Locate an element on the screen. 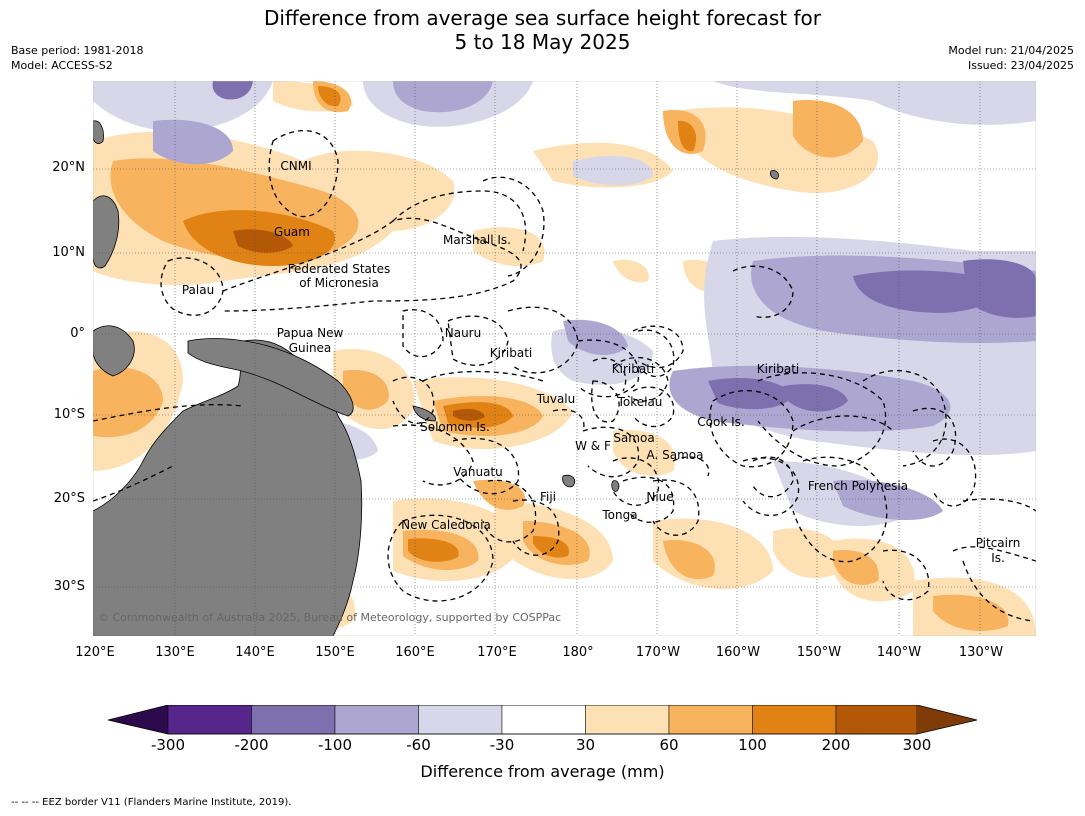 This screenshot has width=1085, height=816. colorbar is located at coordinates (543, 720).